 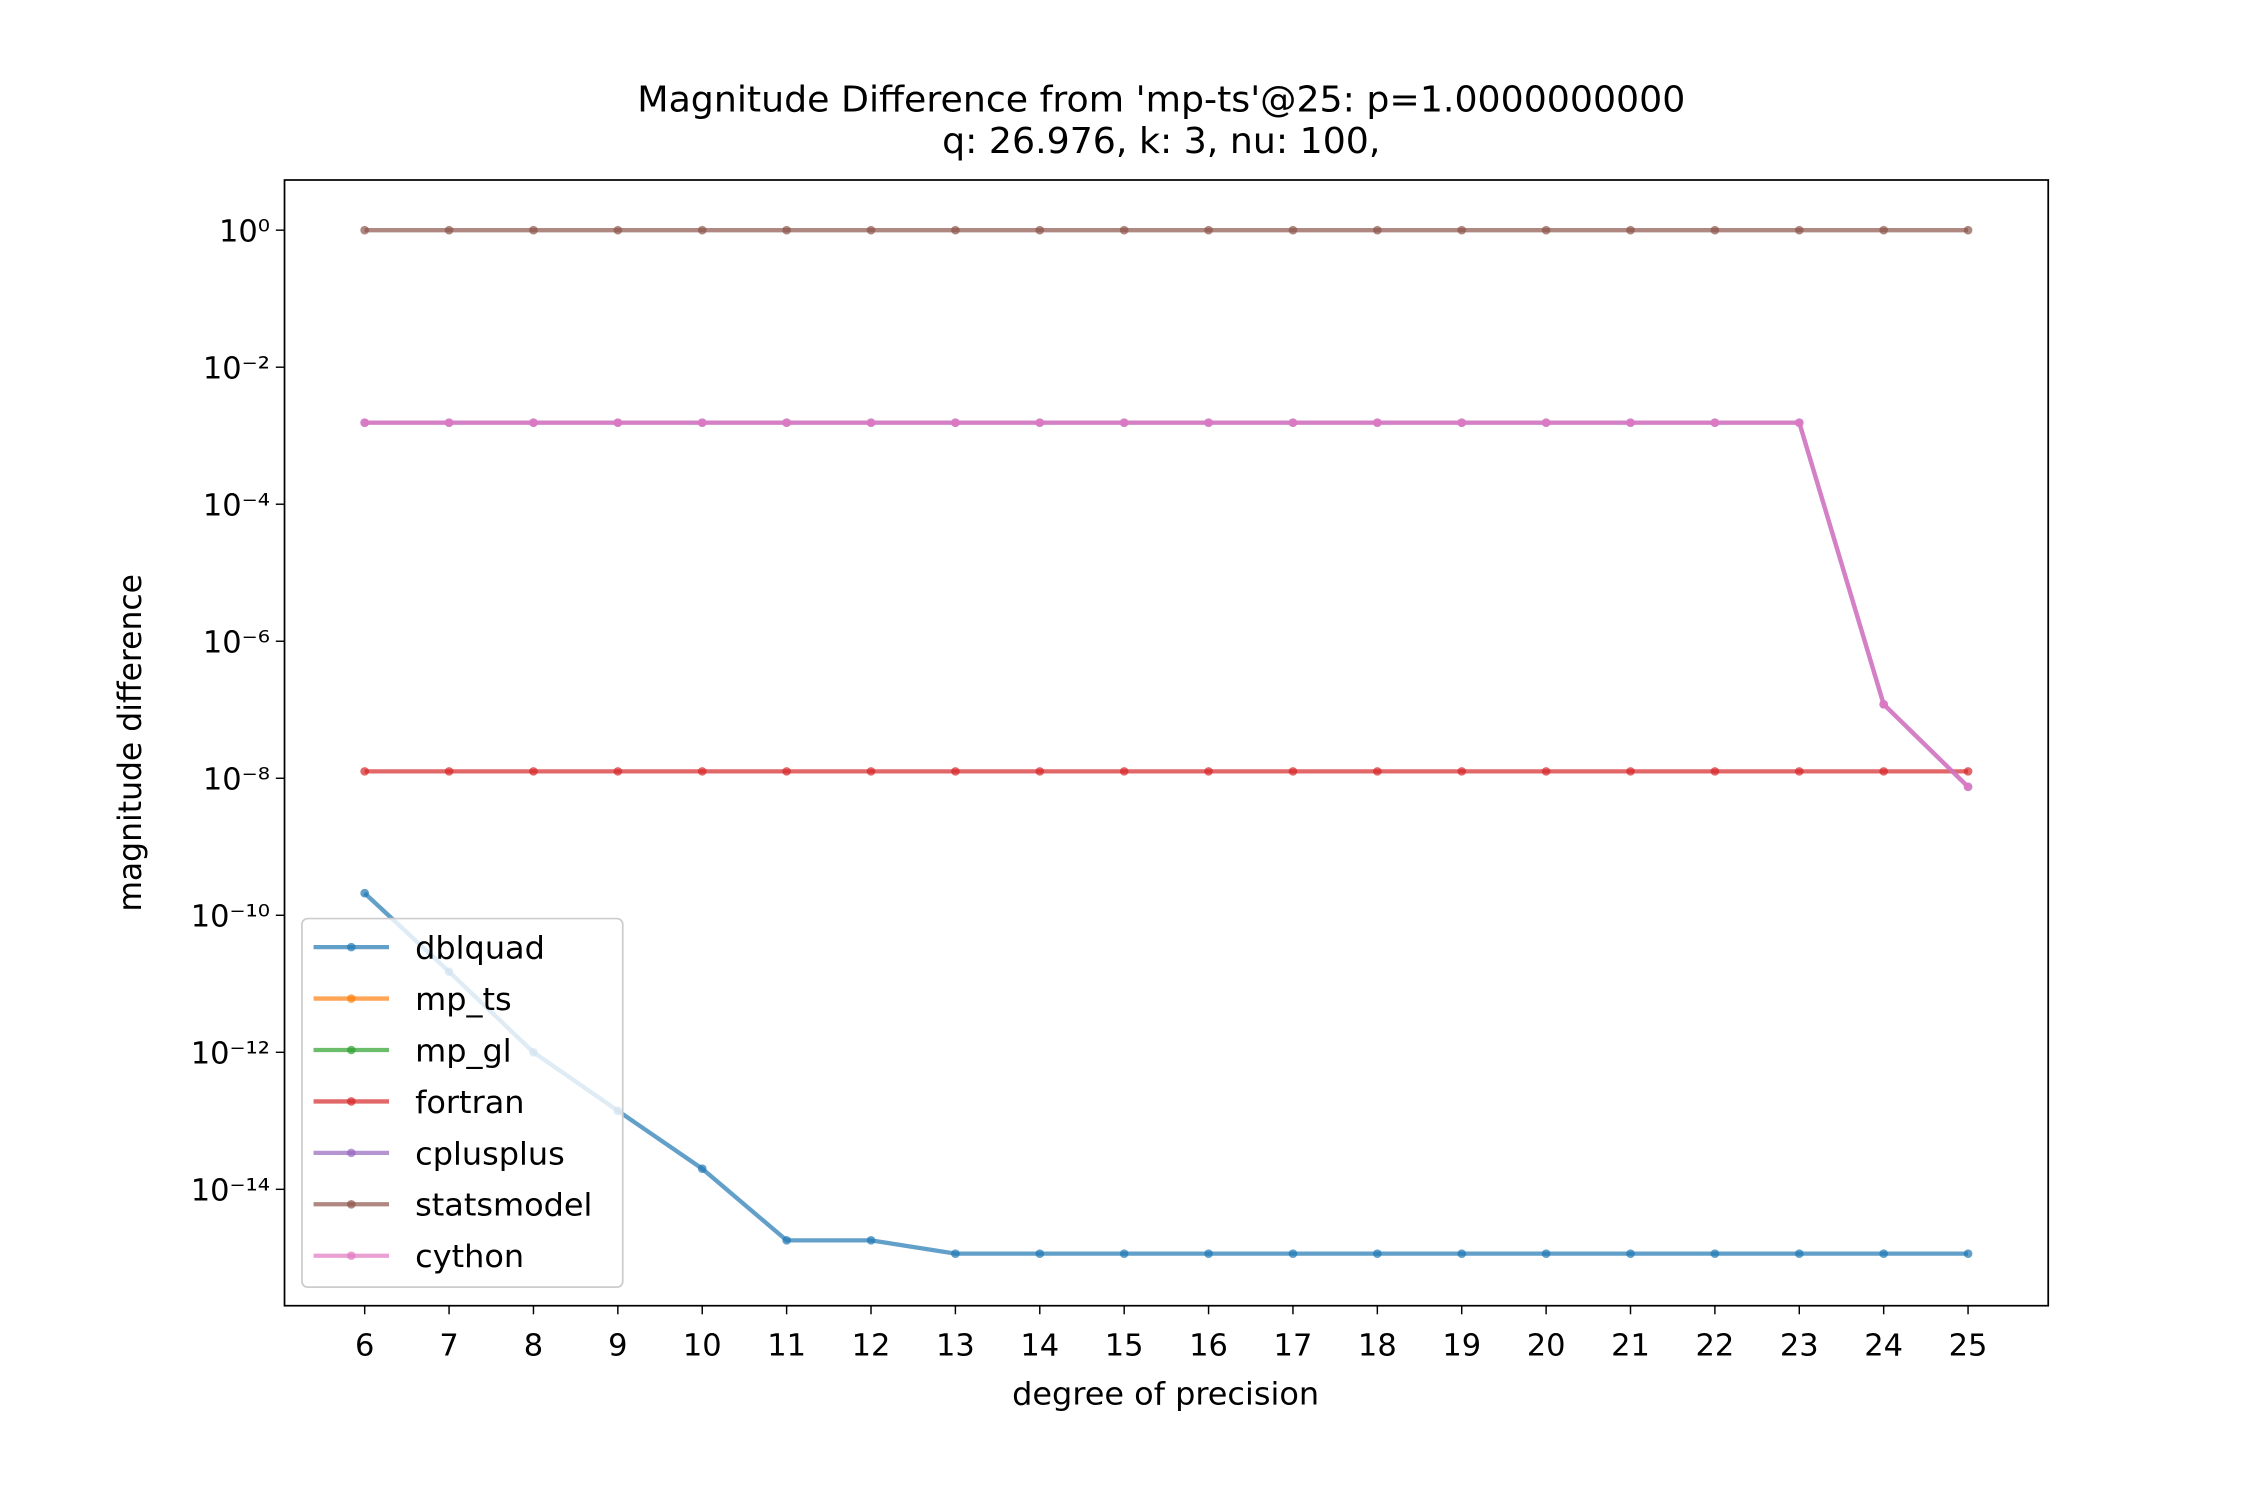 What do you see at coordinates (236, 506) in the screenshot?
I see `y-tick-label: 10⁻⁴` at bounding box center [236, 506].